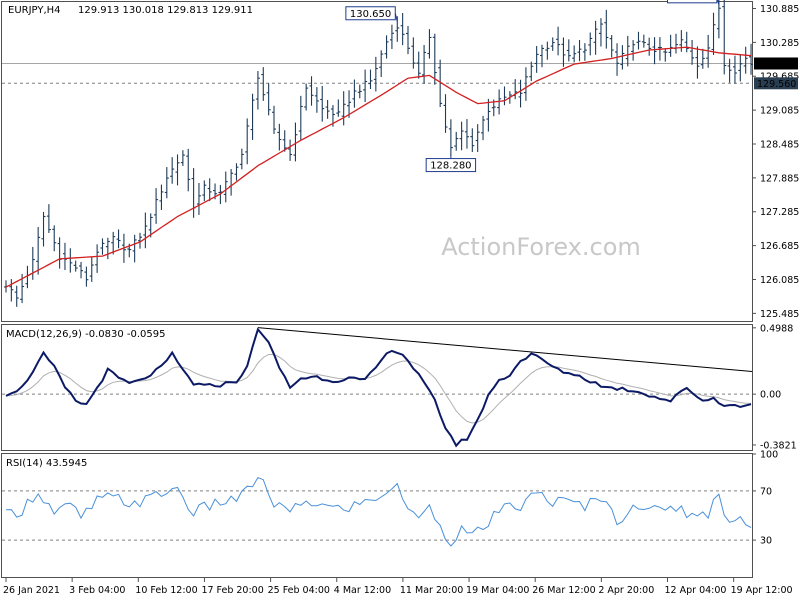 Image resolution: width=800 pixels, height=600 pixels. I want to click on price-tag-box, so click(776, 63).